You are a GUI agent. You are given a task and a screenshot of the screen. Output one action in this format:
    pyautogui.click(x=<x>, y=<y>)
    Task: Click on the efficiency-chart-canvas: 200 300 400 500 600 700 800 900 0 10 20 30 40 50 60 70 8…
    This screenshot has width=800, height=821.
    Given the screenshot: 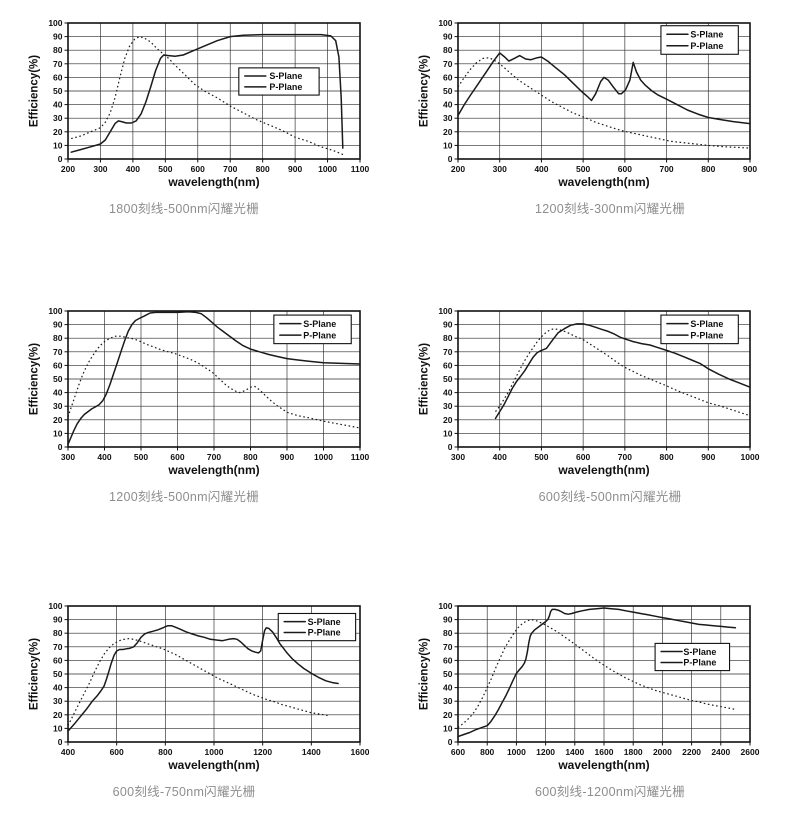 What is the action you would take?
    pyautogui.click(x=588, y=103)
    